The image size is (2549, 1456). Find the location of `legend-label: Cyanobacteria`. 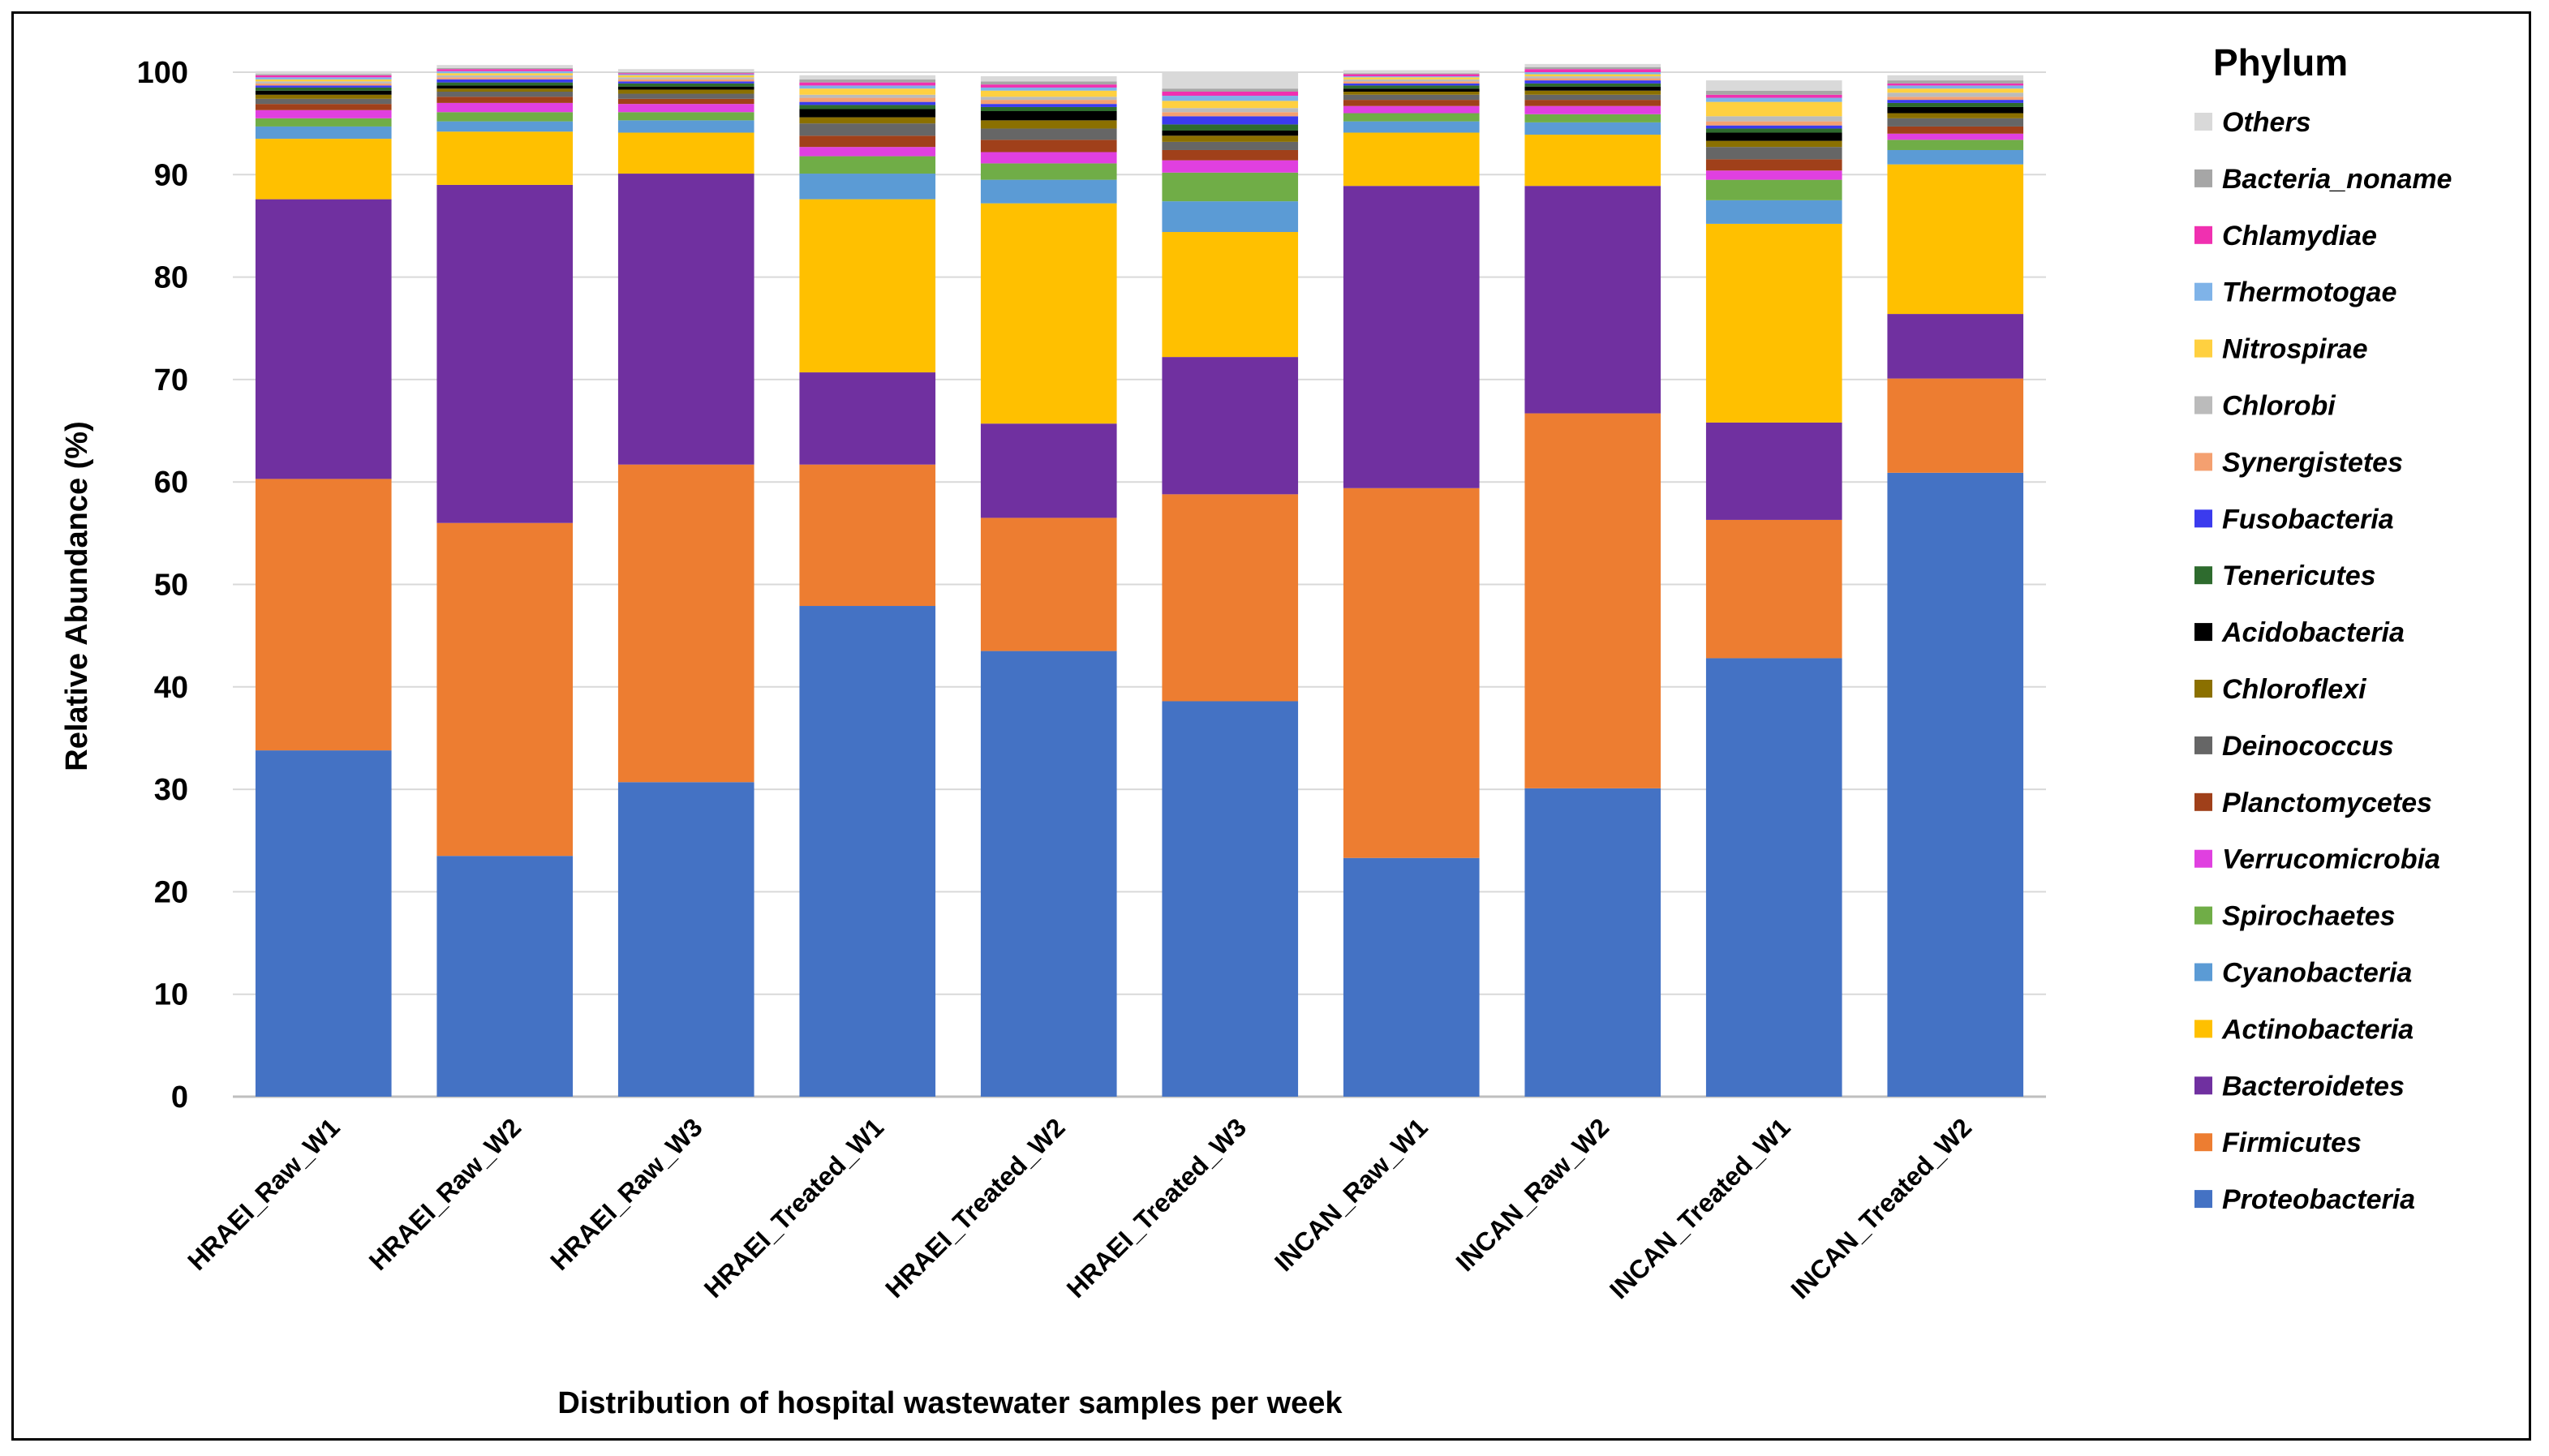

legend-label: Cyanobacteria is located at coordinates (2317, 973).